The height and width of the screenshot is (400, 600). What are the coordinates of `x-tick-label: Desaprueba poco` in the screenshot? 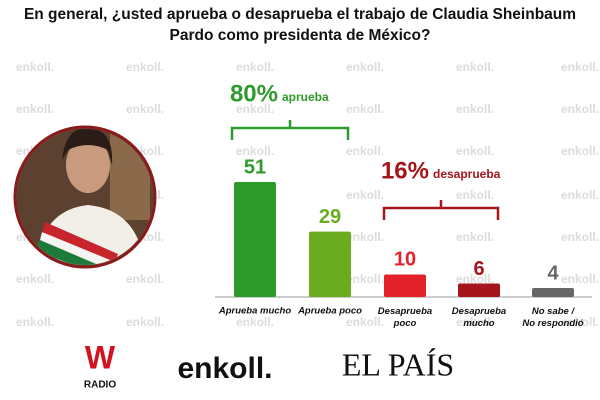 It's located at (405, 317).